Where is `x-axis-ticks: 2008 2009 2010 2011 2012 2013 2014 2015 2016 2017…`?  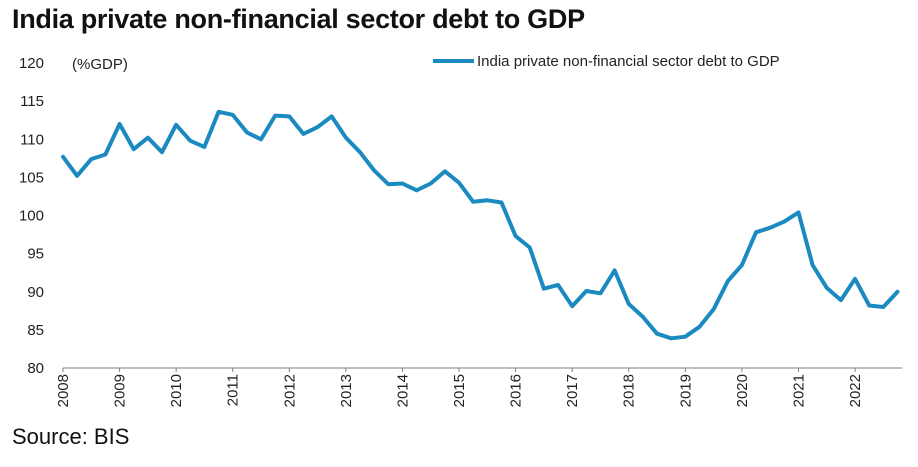 x-axis-ticks: 2008 2009 2010 2011 2012 2013 2014 2015 2016 2017… is located at coordinates (459, 387).